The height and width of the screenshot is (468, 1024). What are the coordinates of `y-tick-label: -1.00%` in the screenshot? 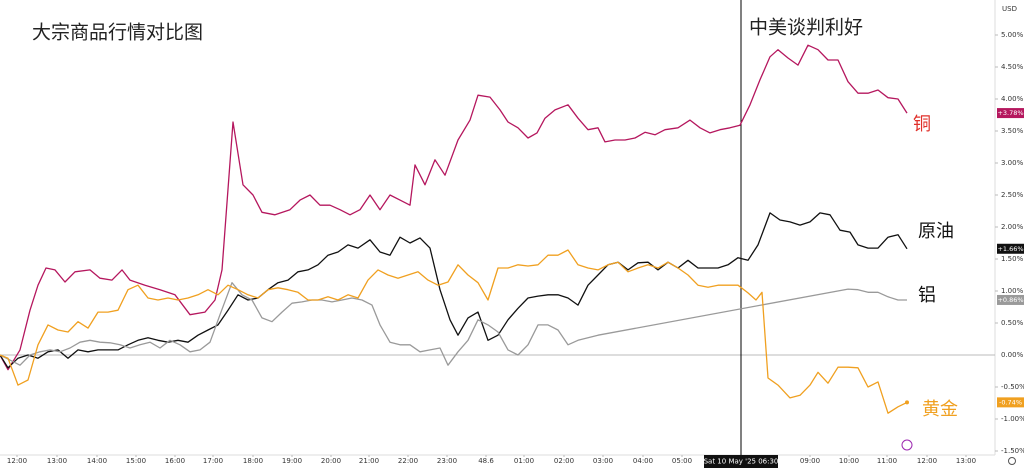 It's located at (1012, 419).